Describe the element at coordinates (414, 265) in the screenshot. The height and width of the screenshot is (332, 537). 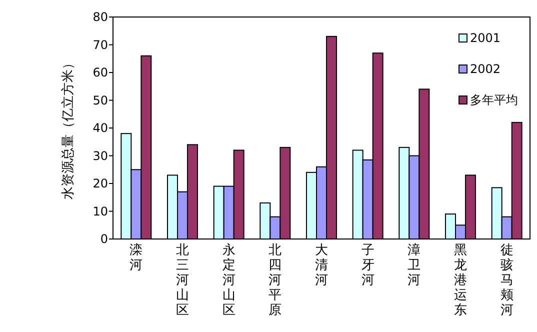
I see `x-tick-label: 漳卫河` at that location.